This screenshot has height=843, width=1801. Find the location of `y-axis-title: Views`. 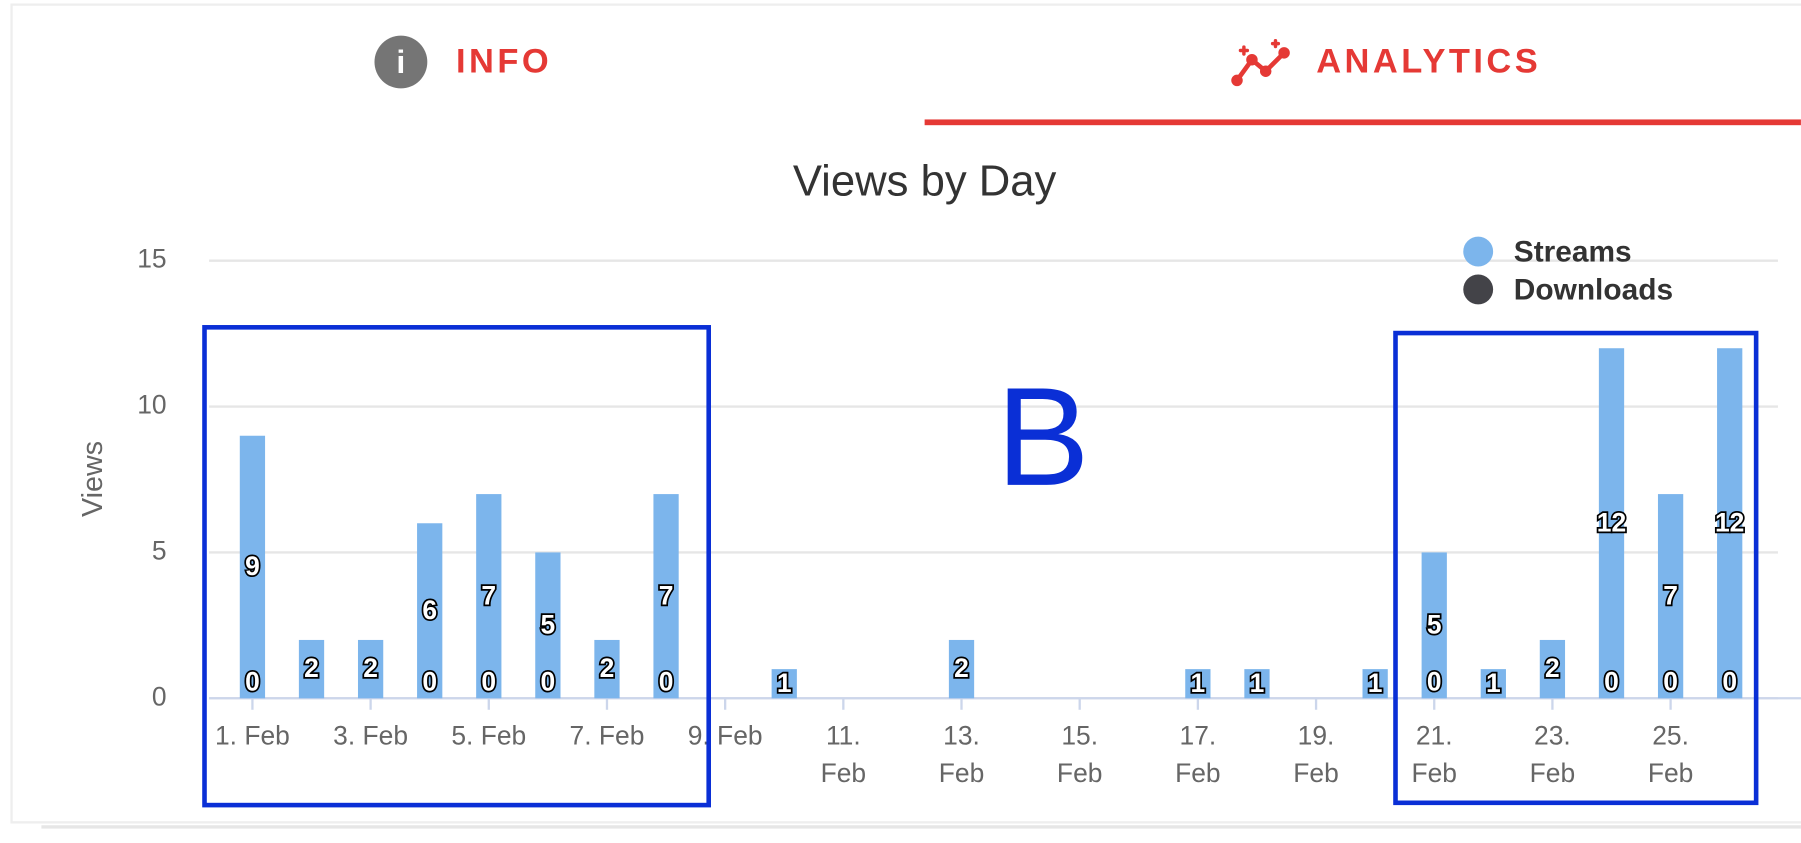

y-axis-title: Views is located at coordinates (93, 479).